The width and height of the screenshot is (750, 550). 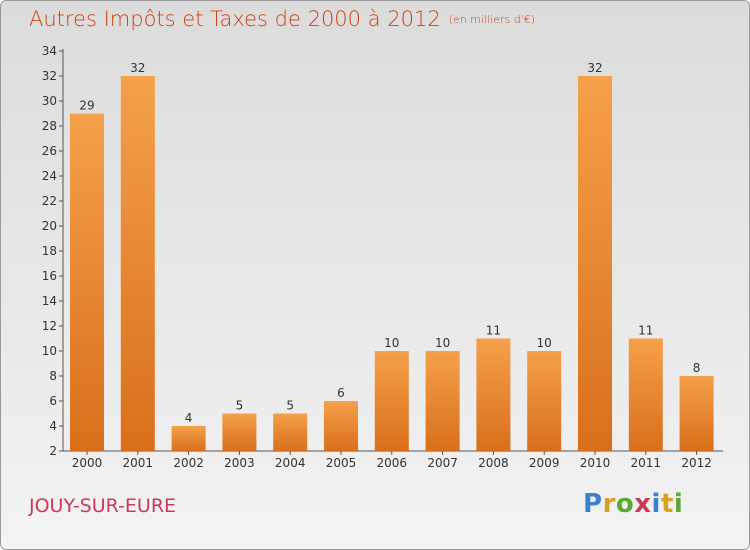 I want to click on y-tick-label: 34, so click(x=49, y=51).